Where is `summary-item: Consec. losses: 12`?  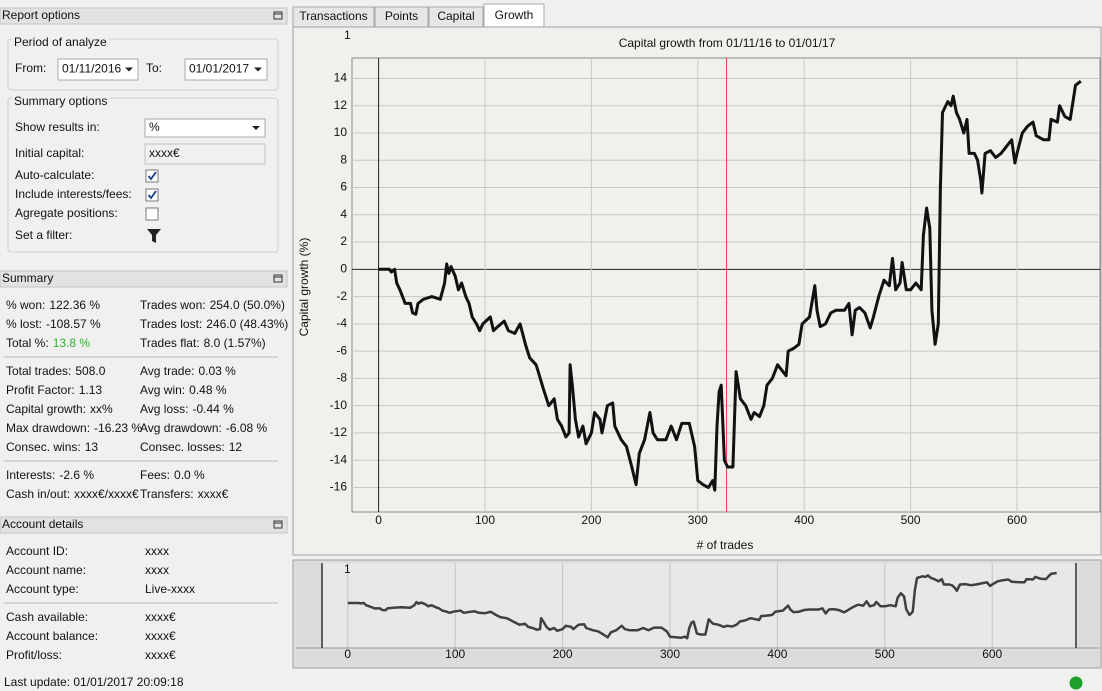 summary-item: Consec. losses: 12 is located at coordinates (191, 447).